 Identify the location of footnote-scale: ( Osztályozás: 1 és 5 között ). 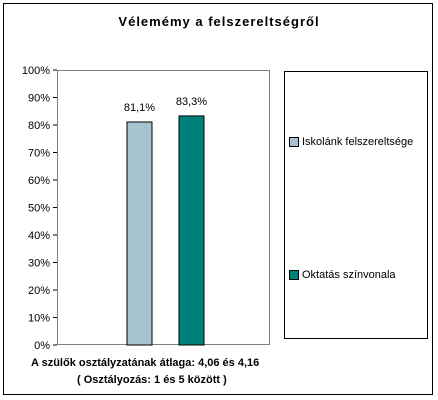
(152, 380).